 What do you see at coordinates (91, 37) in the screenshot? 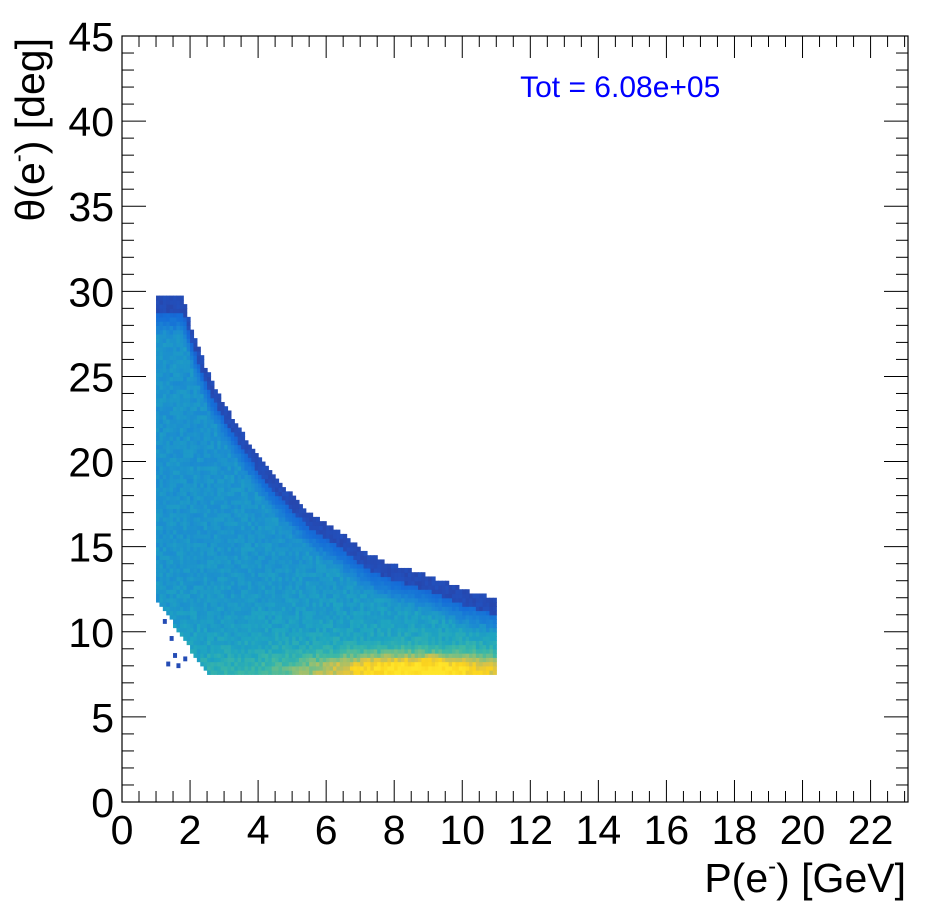
I see `y-tick-label: 45` at bounding box center [91, 37].